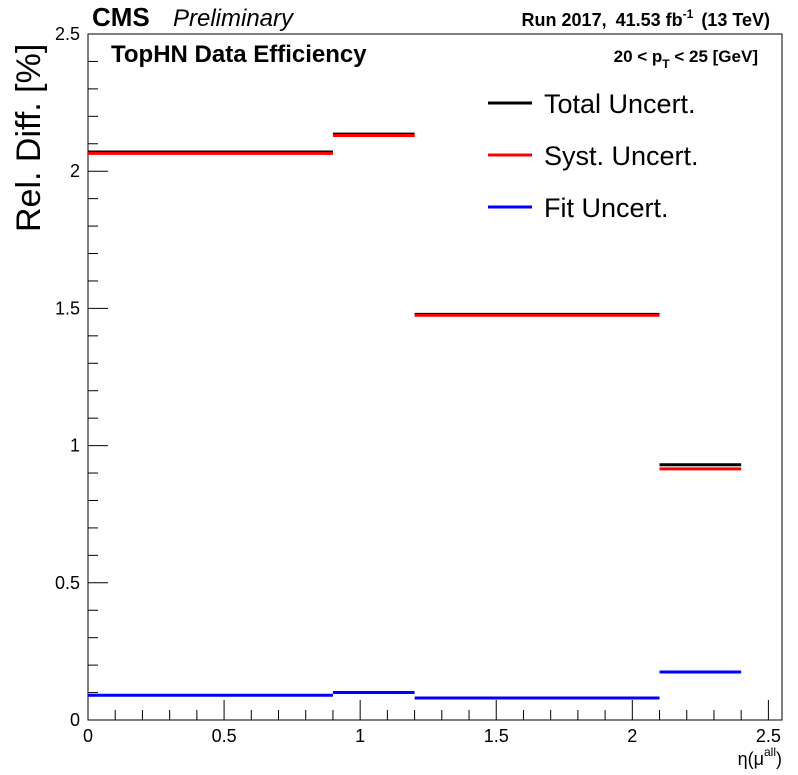  I want to click on y-tick-label: 0.5, so click(67, 583).